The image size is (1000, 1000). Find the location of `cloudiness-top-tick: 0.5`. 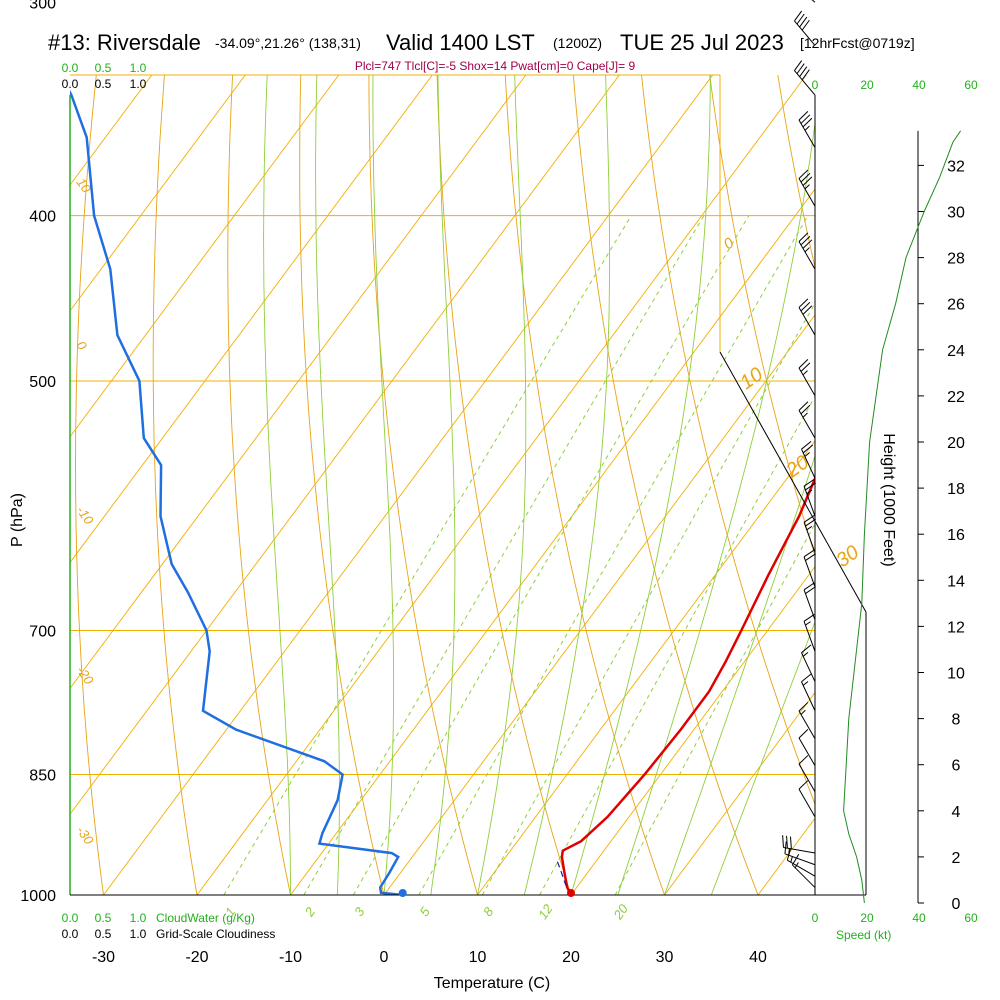

cloudiness-top-tick: 0.5 is located at coordinates (103, 84).